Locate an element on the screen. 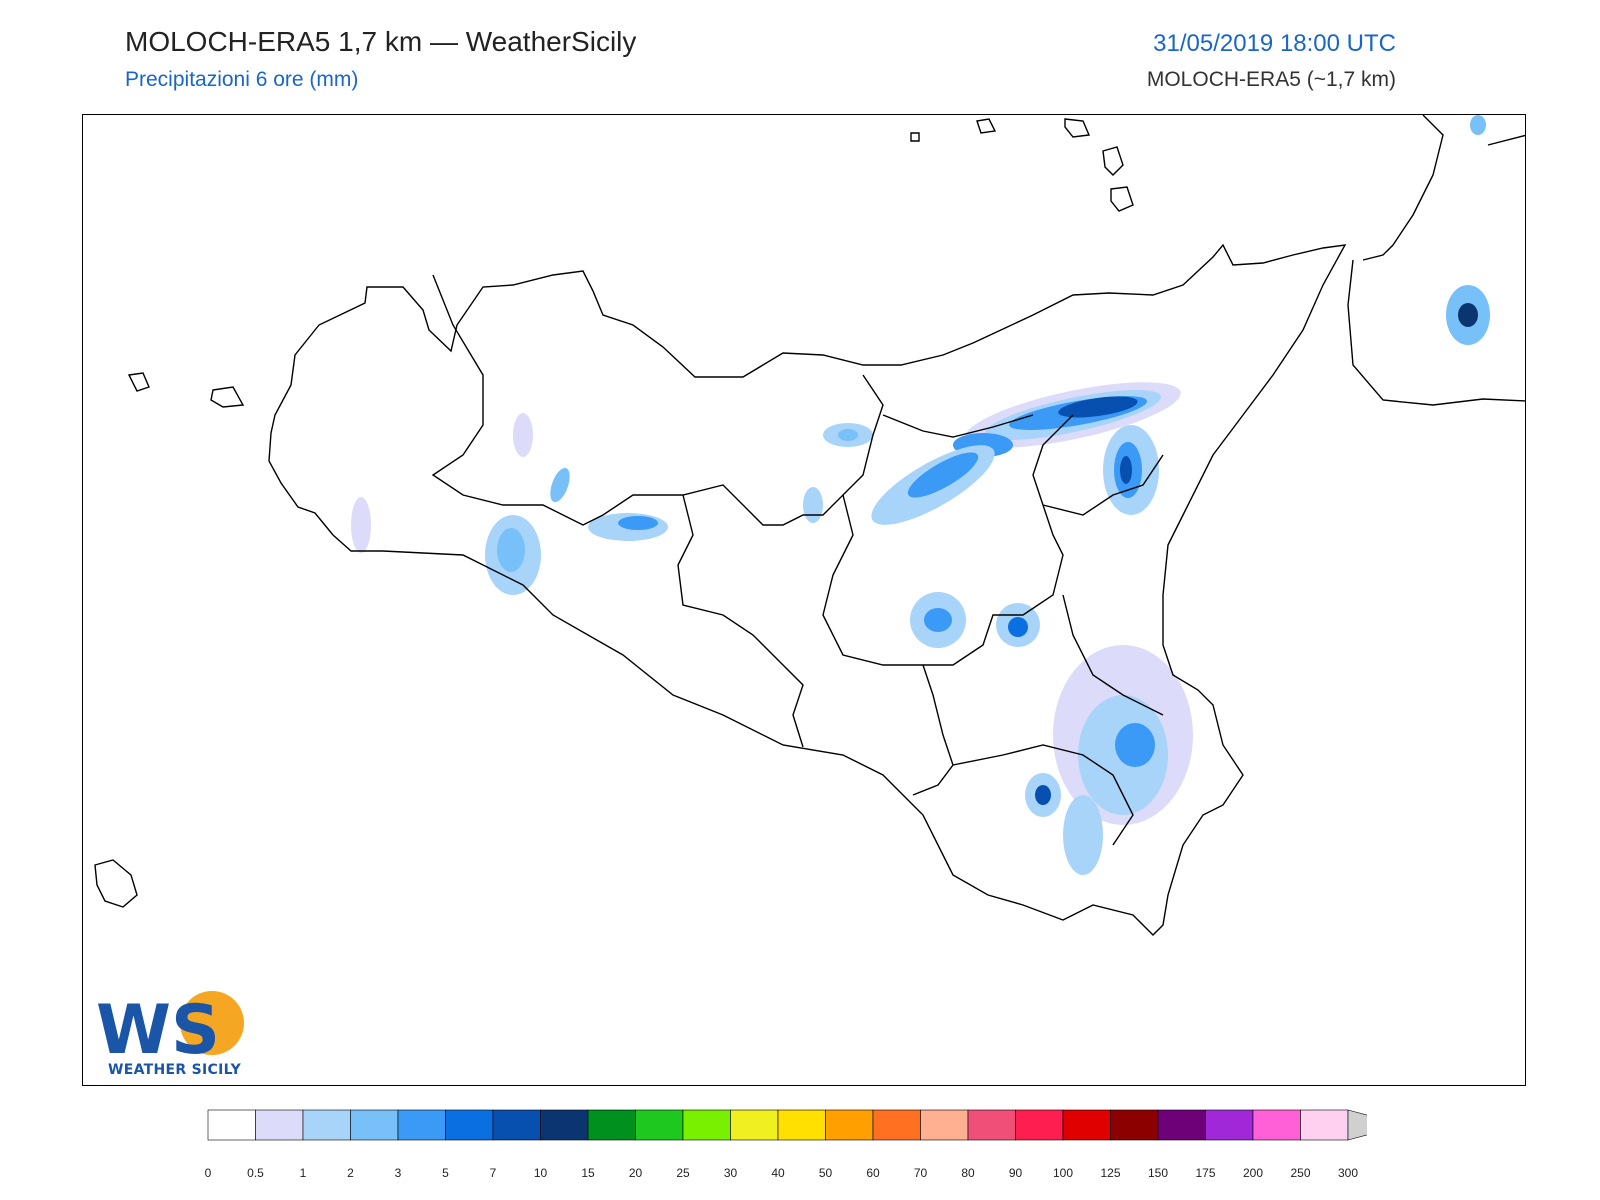  colorbar-tick-label: 2 is located at coordinates (350, 1173).